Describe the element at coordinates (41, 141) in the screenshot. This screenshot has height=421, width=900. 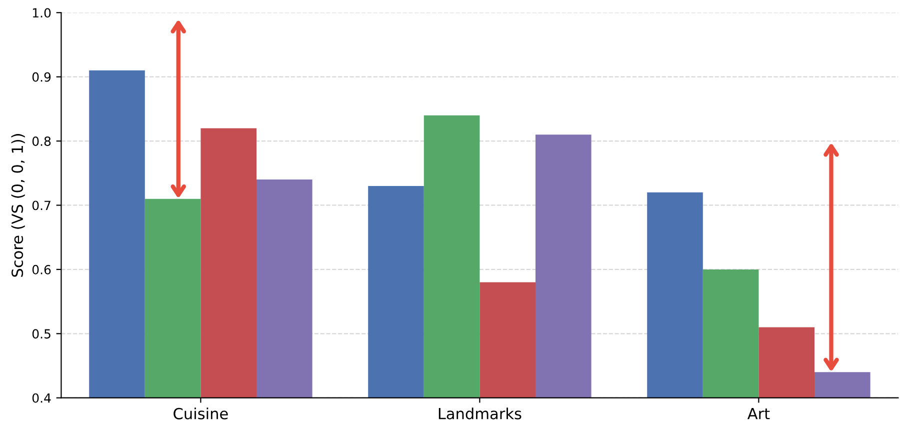
I see `y-tick-label: 0.8` at that location.